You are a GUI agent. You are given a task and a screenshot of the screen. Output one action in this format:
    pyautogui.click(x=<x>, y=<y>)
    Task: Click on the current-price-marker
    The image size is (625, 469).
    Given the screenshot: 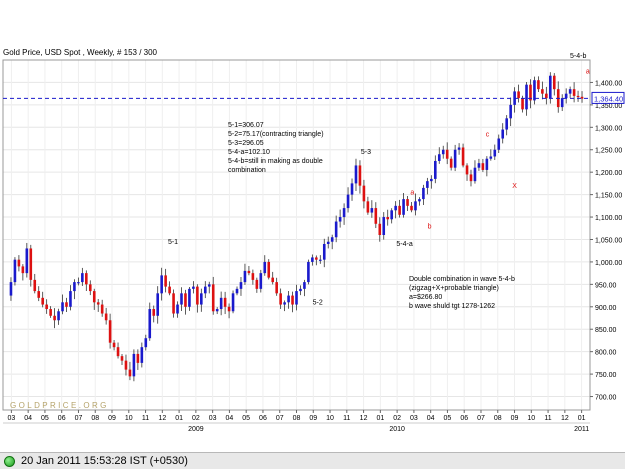 What is the action you would take?
    pyautogui.click(x=608, y=97)
    